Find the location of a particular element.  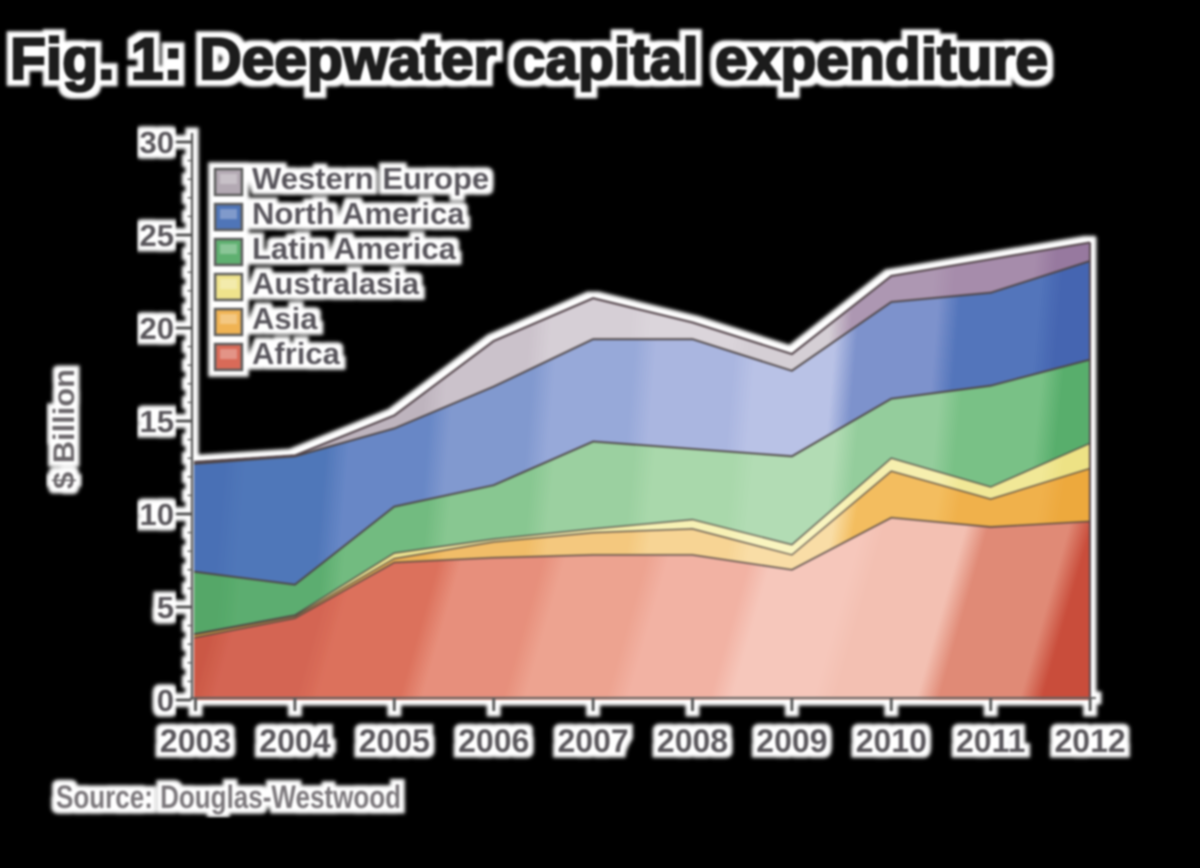

svg-text: 2005 is located at coordinates (394, 741).